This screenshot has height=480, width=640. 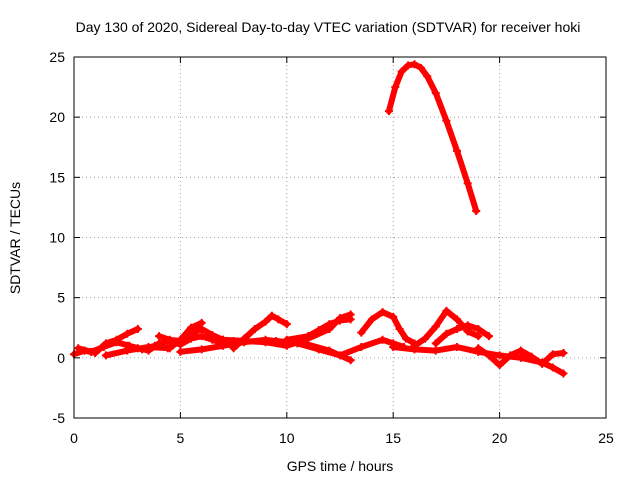 I want to click on y-tick-label: 5, so click(x=61, y=298).